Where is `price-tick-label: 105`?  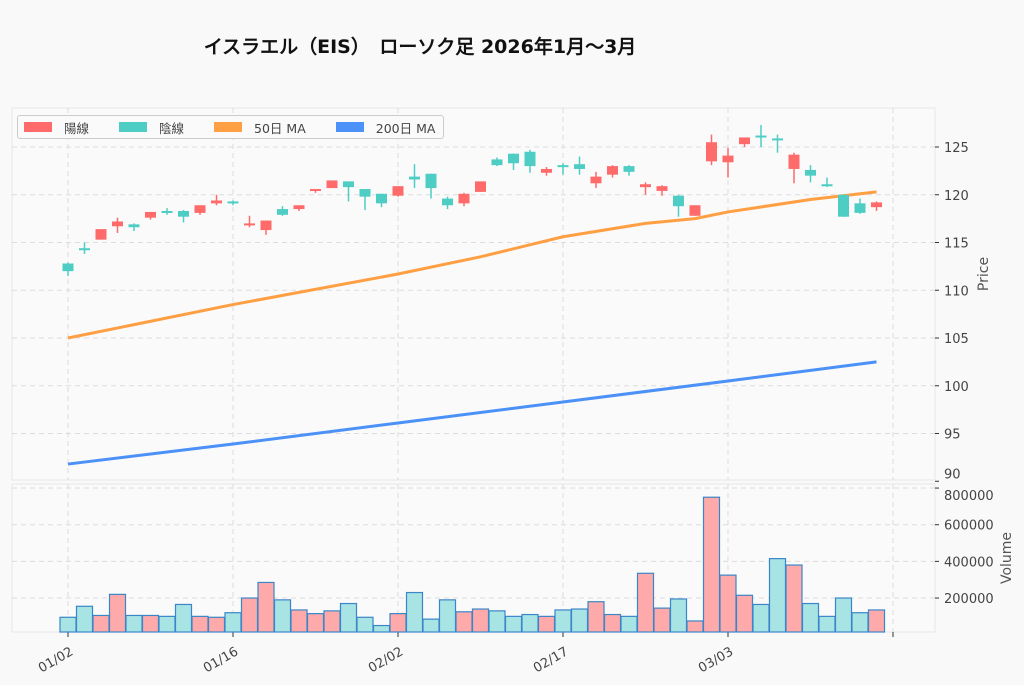
price-tick-label: 105 is located at coordinates (956, 339).